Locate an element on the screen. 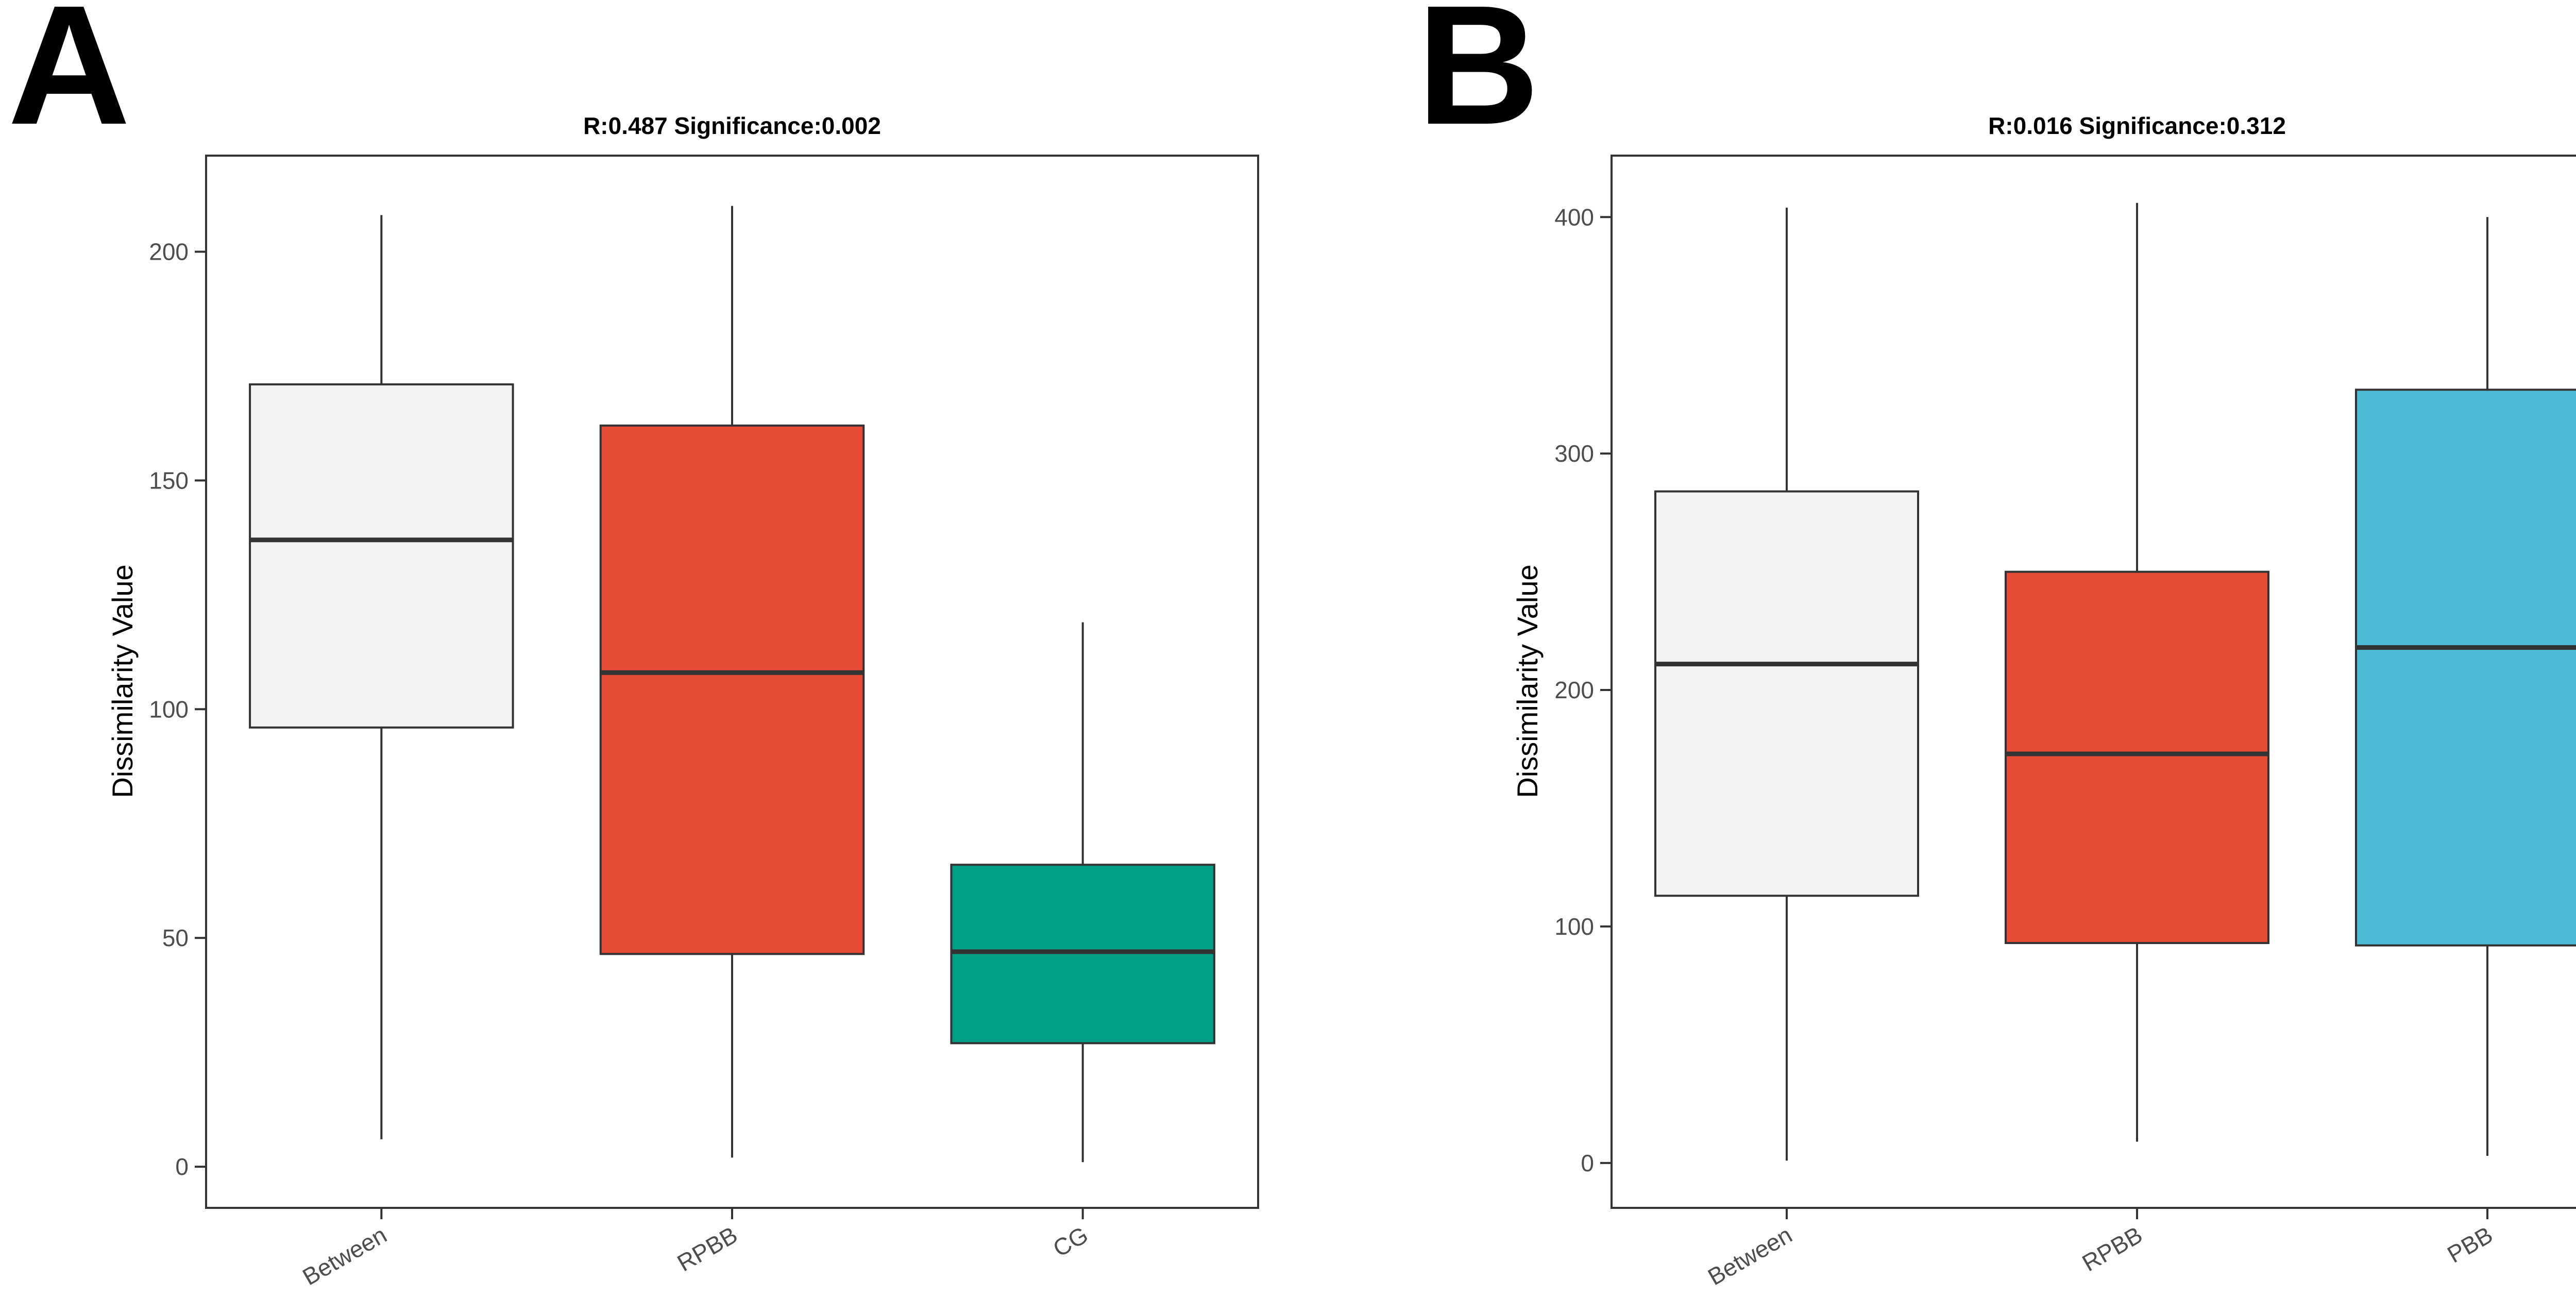  panel-b-x-tick-label: RPBB is located at coordinates (2112, 1249).